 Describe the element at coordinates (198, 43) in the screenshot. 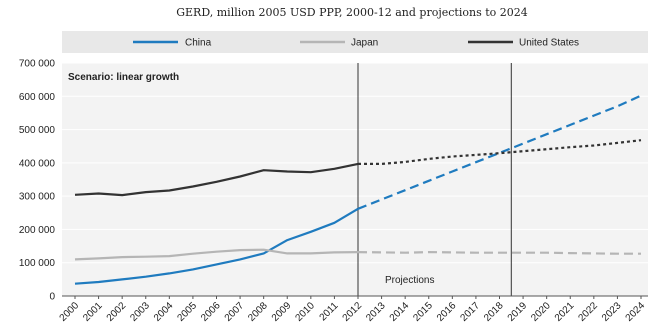

I see `legend-label-china: China` at that location.